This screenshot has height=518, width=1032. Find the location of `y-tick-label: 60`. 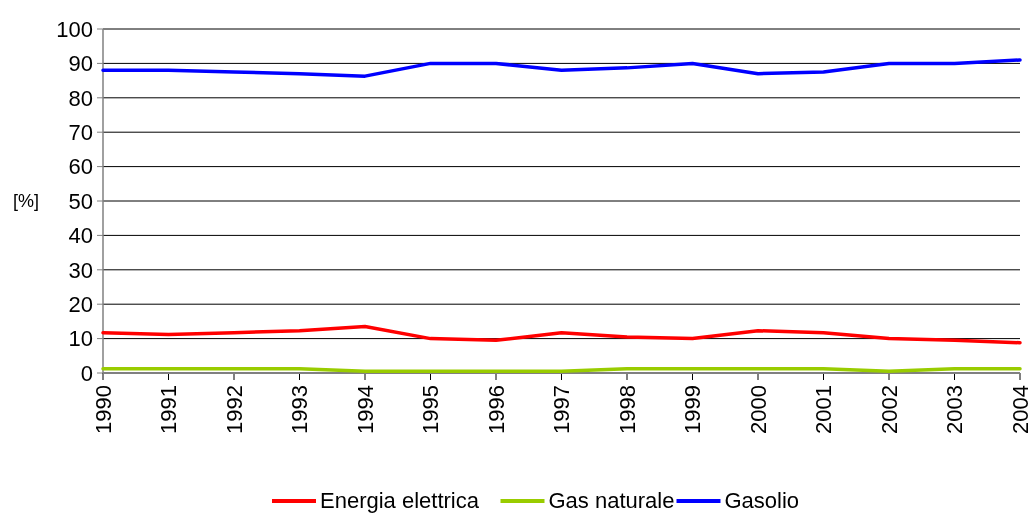

y-tick-label: 60 is located at coordinates (80, 167).